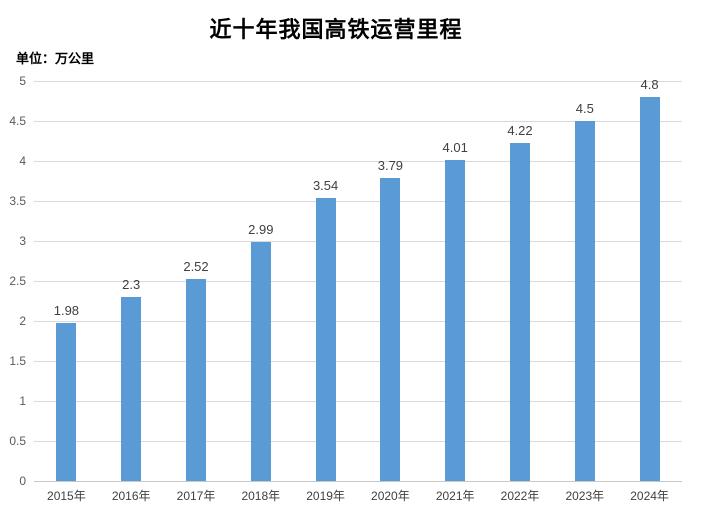  I want to click on y-axis-tick-label: 3.5, so click(17, 201).